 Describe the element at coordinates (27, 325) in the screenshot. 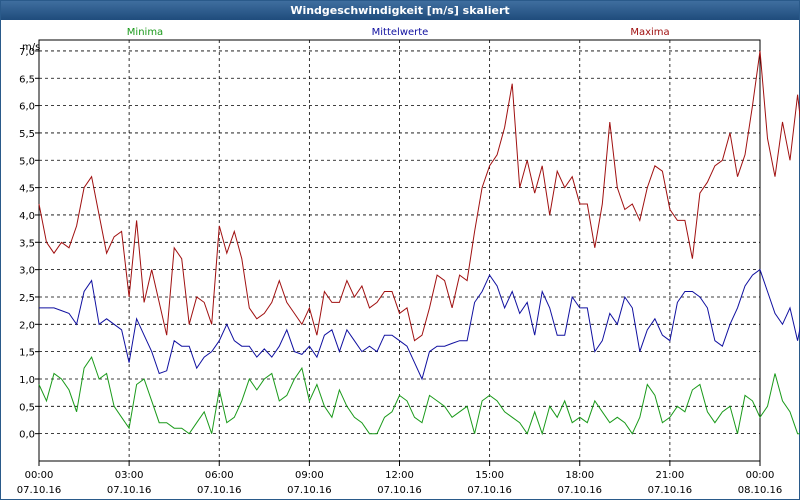

I see `y-tick-label: 2,0` at that location.